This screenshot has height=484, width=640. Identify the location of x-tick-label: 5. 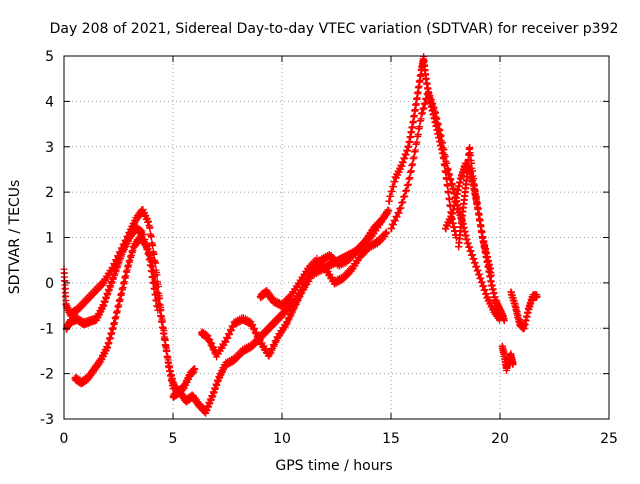
(173, 439).